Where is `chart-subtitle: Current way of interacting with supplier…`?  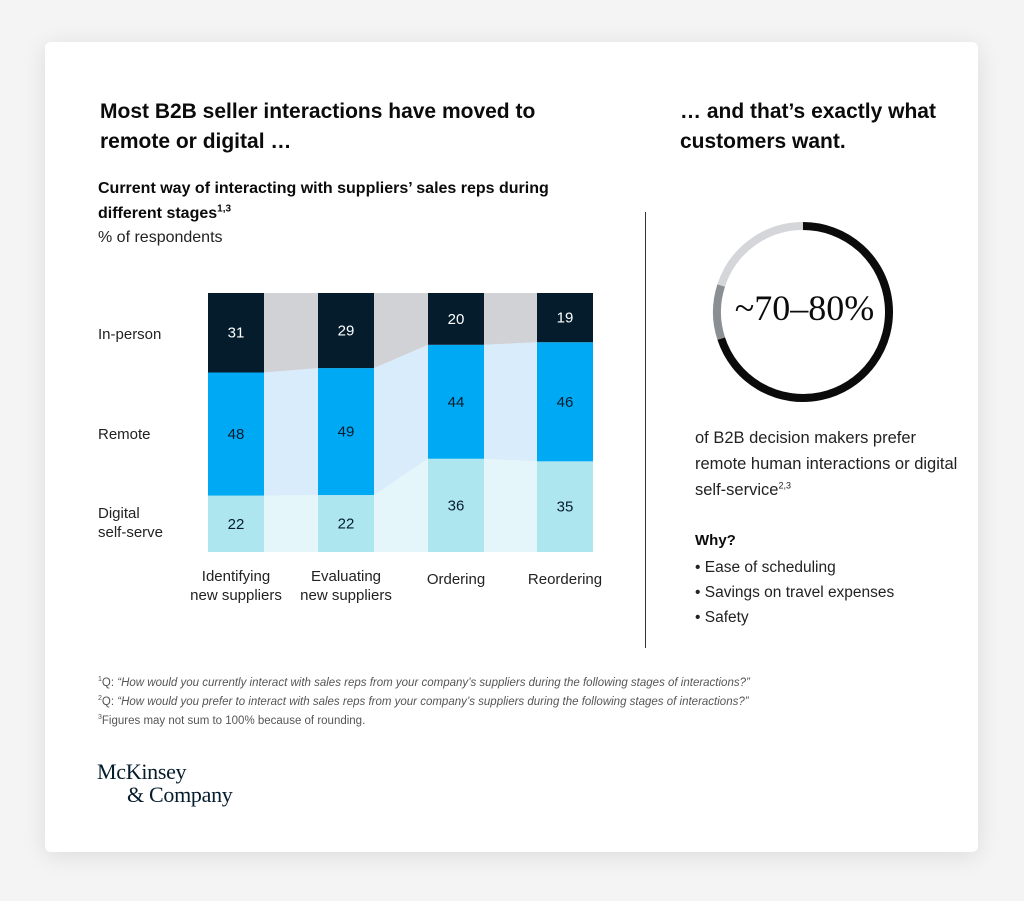 chart-subtitle: Current way of interacting with supplier… is located at coordinates (333, 201).